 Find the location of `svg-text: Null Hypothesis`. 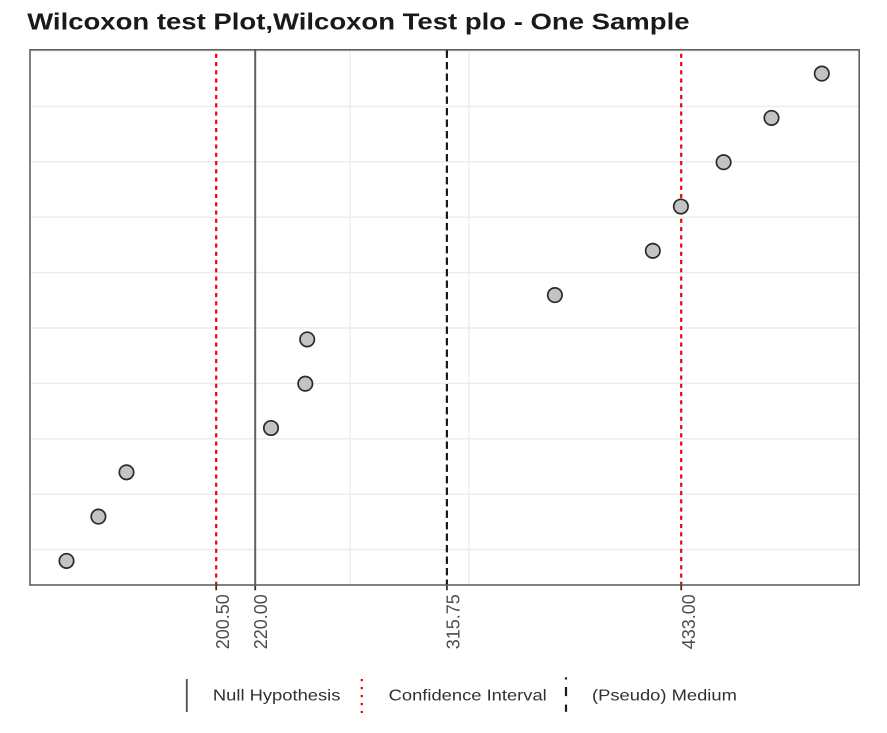

svg-text: Null Hypothesis is located at coordinates (277, 695).